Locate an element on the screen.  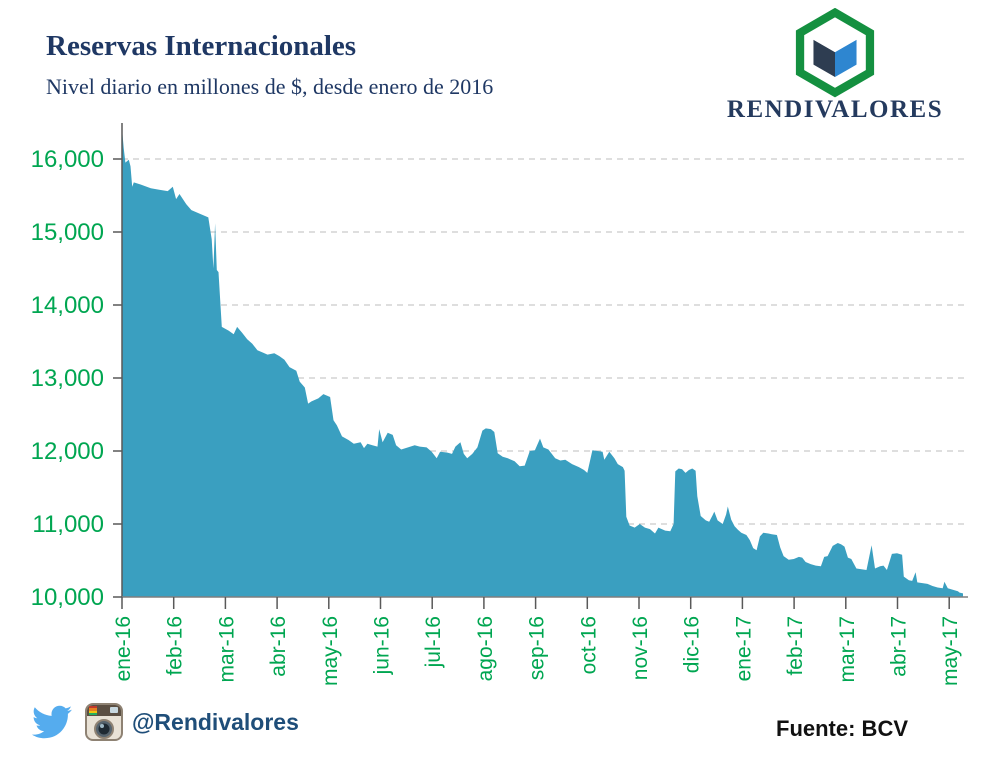
instagram-lens is located at coordinates (104, 729).